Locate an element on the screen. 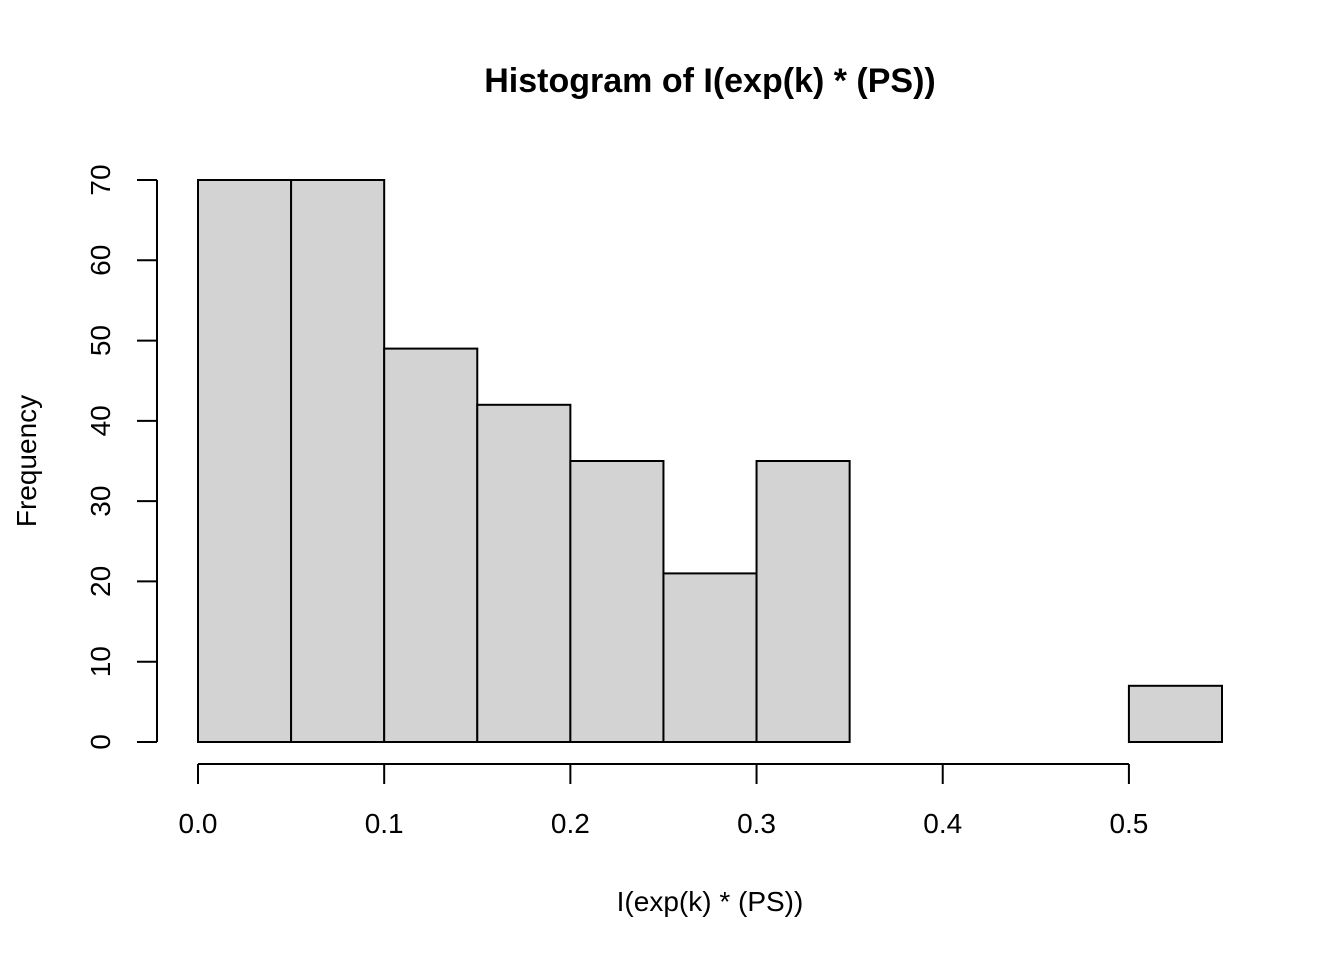 The height and width of the screenshot is (960, 1344). y-tick-label: 50 is located at coordinates (100, 340).